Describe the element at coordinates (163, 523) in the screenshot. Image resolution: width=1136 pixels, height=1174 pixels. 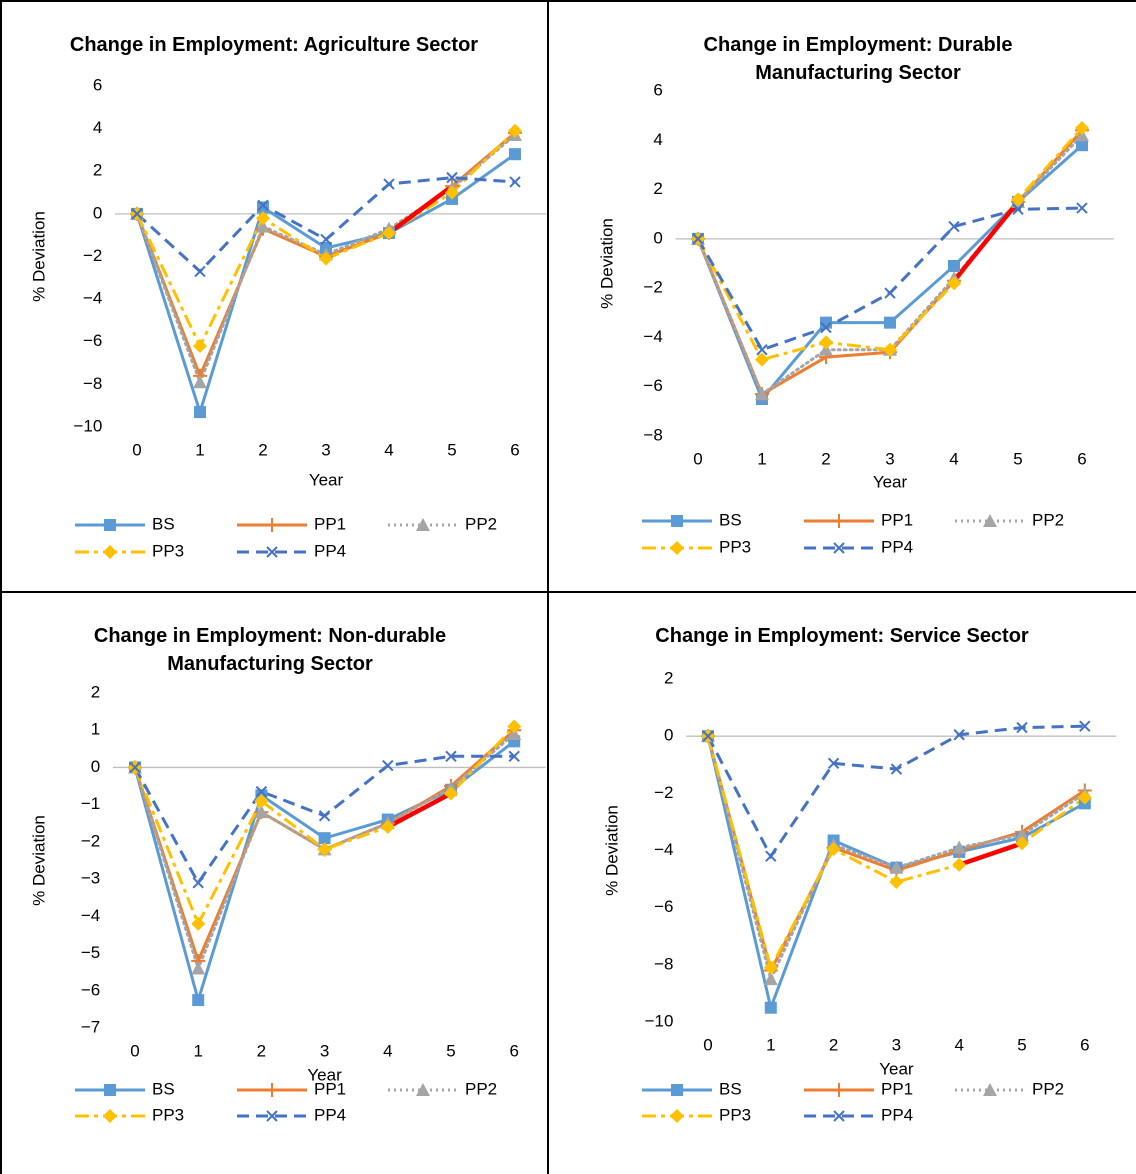
I see `legend-label: BS` at that location.